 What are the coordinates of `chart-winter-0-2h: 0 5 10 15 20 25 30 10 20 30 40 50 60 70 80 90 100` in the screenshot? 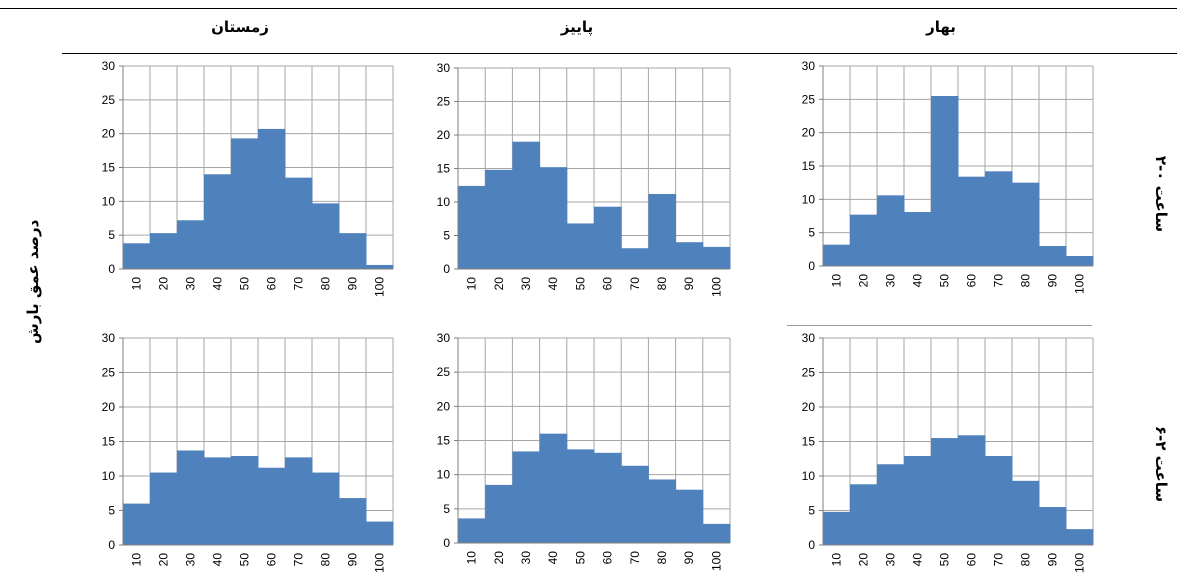 It's located at (248, 178).